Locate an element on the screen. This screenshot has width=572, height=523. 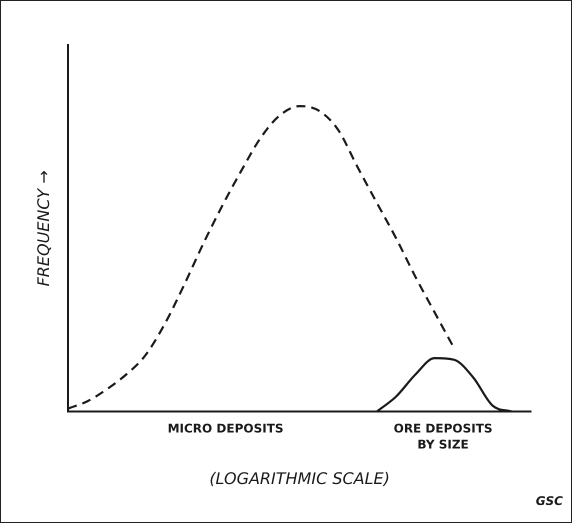
x-axis-title: (LOGARITHMIC SCALE) is located at coordinates (299, 478).